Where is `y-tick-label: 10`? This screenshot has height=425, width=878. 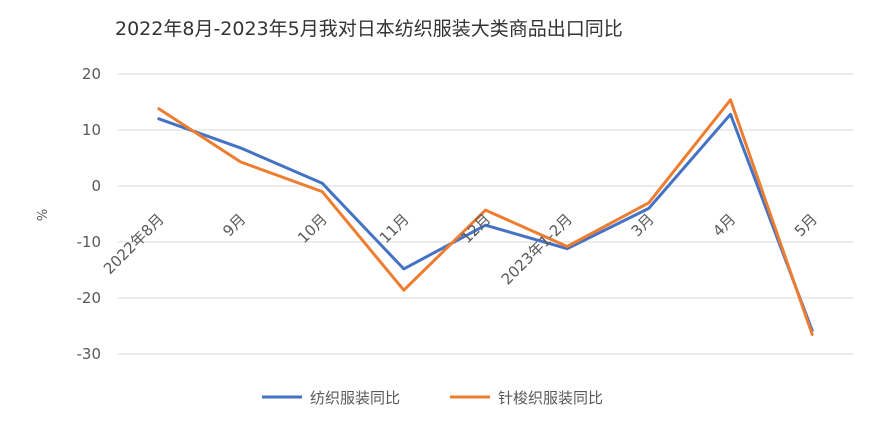 y-tick-label: 10 is located at coordinates (91, 130).